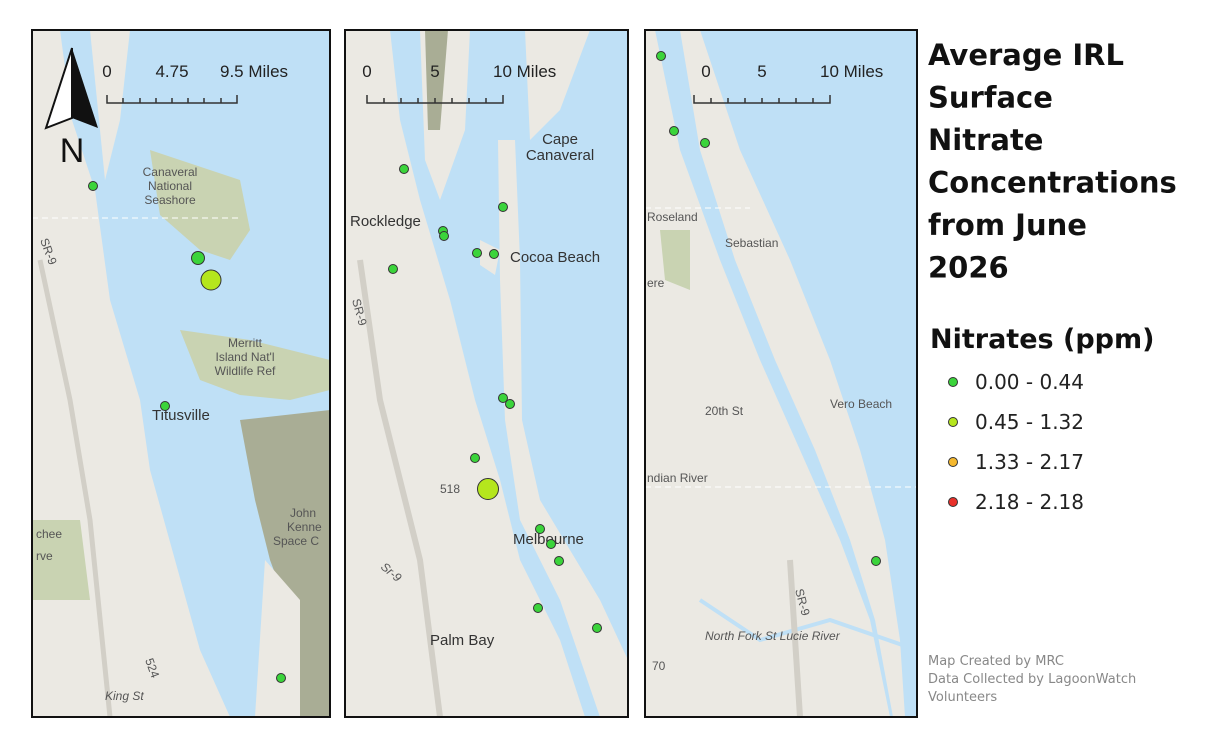  Describe the element at coordinates (49, 534) in the screenshot. I see `map-label: chee` at that location.